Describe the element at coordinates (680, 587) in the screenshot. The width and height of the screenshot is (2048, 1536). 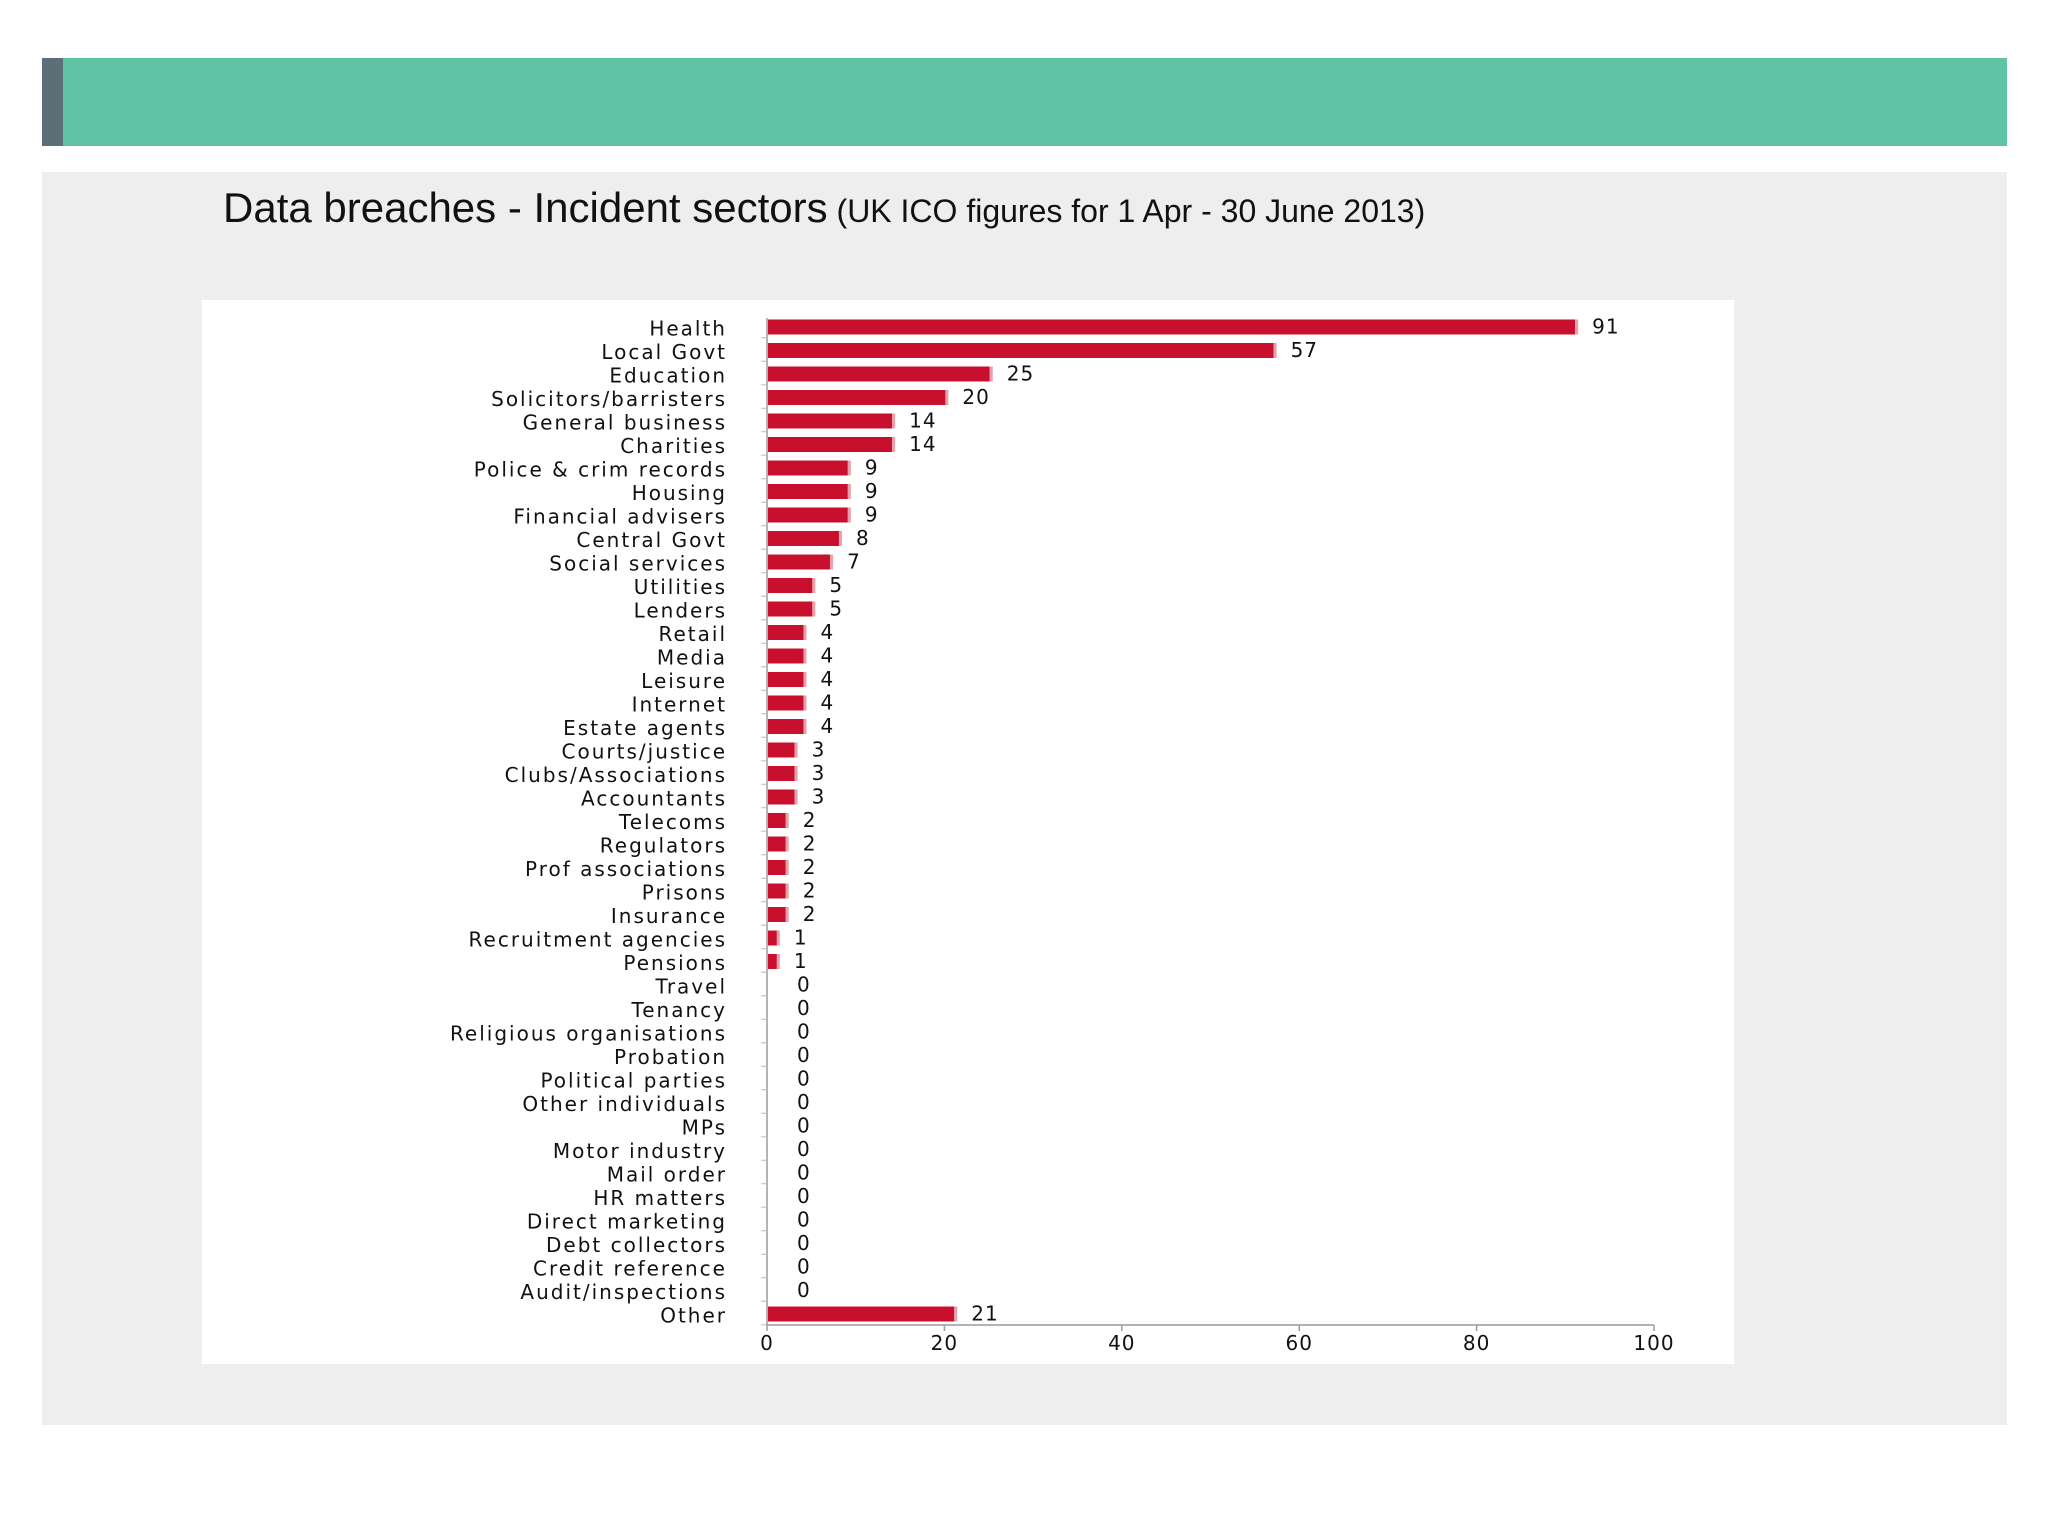
I see `category-label: Utilities` at that location.